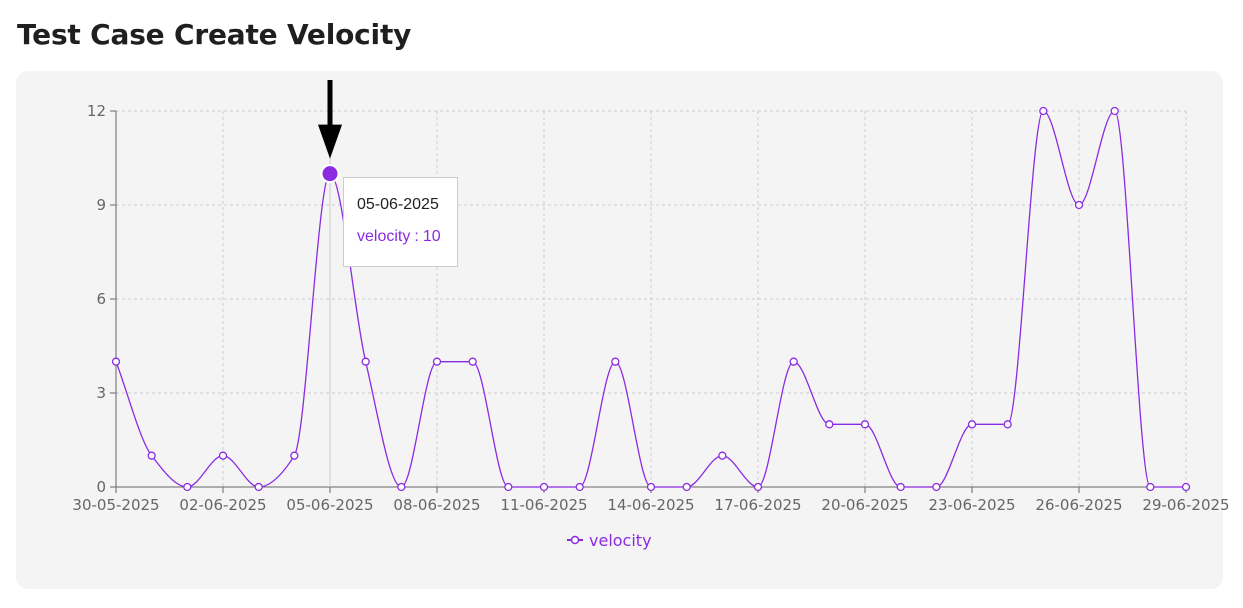  What do you see at coordinates (620, 540) in the screenshot?
I see `legend-label: velocity` at bounding box center [620, 540].